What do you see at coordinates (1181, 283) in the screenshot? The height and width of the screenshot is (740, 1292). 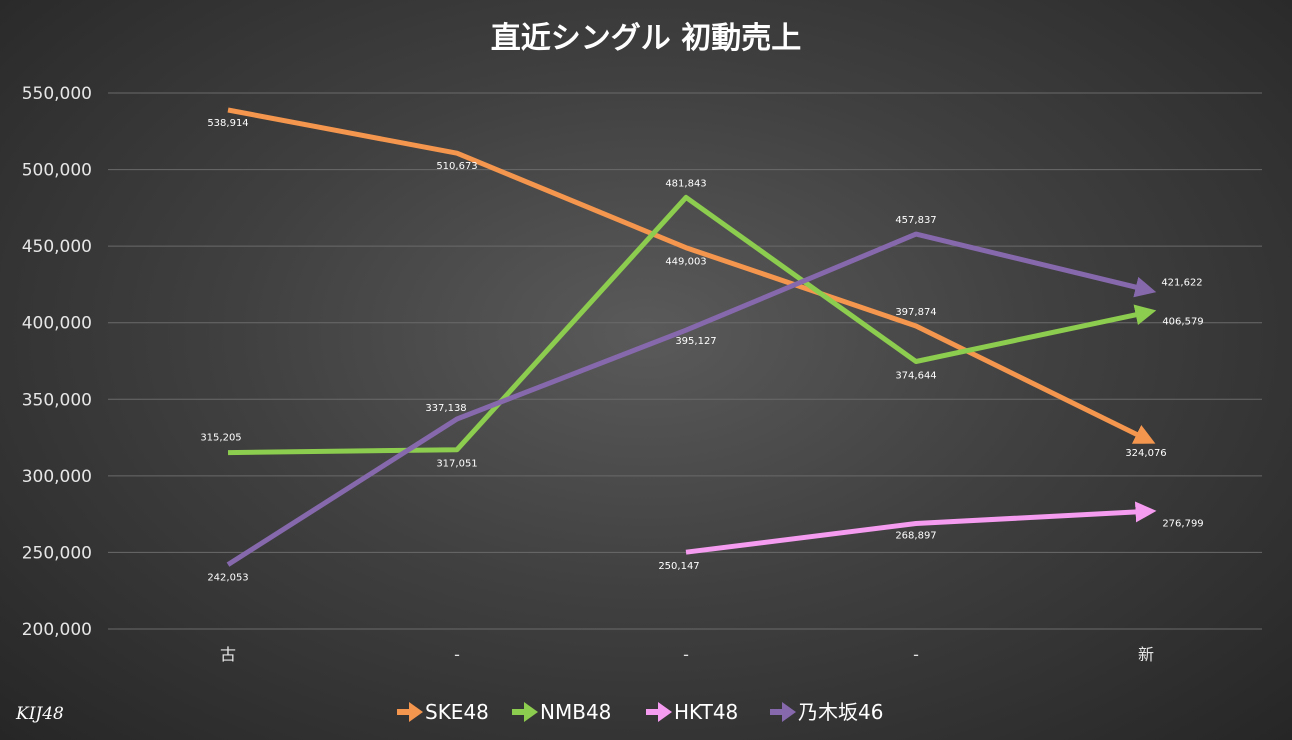 I see `data-label: 421,622` at bounding box center [1181, 283].